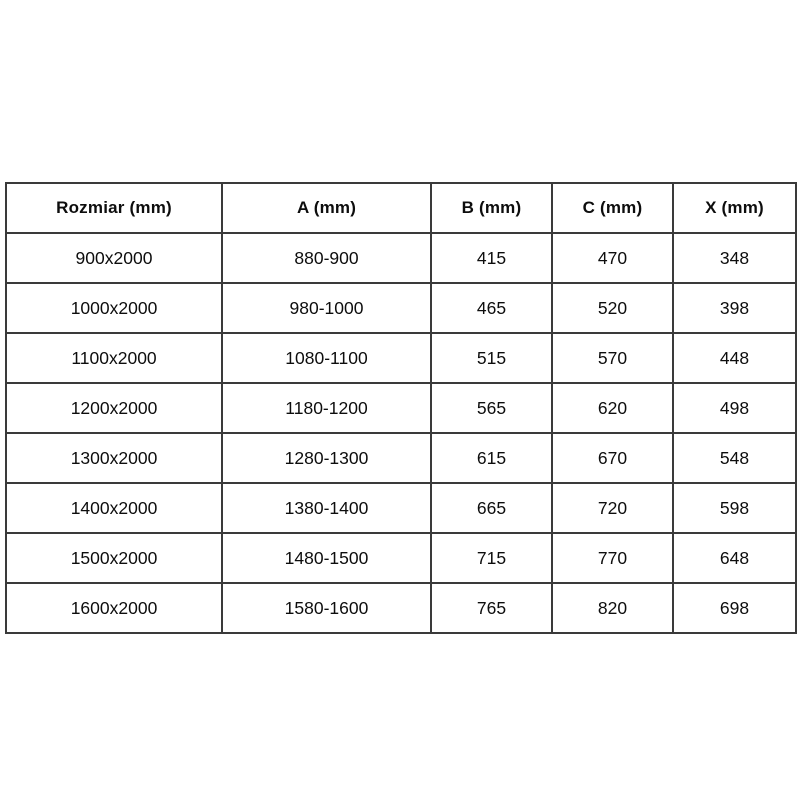 This screenshot has width=800, height=800. Describe the element at coordinates (114, 458) in the screenshot. I see `cell-size: 1300x2000` at that location.